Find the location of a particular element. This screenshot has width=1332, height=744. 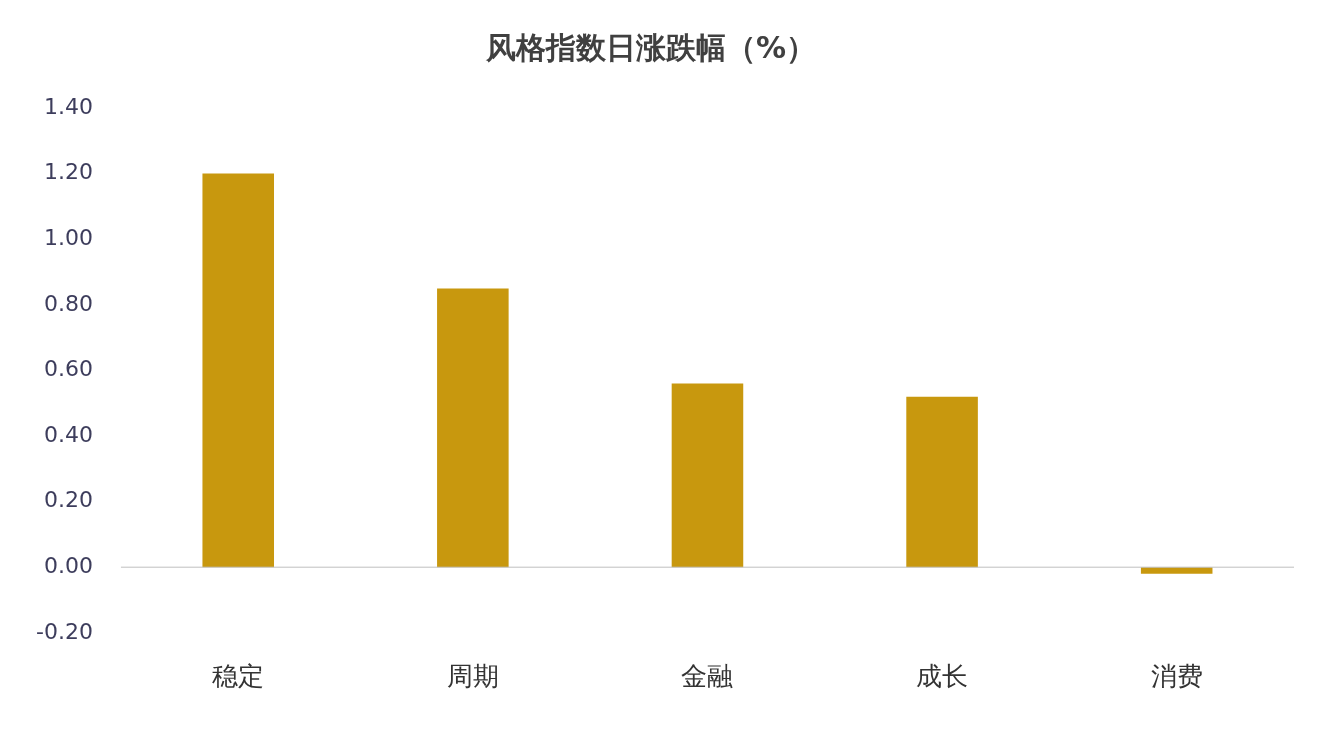

y-tick-label: 1.20 is located at coordinates (68, 172).